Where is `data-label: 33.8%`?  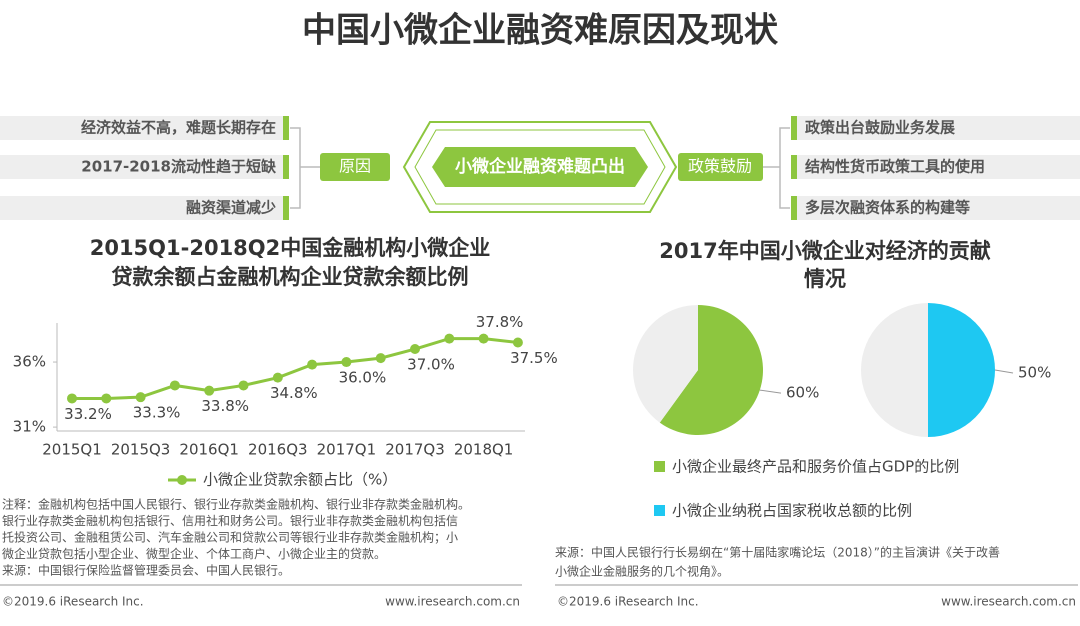 data-label: 33.8% is located at coordinates (225, 406).